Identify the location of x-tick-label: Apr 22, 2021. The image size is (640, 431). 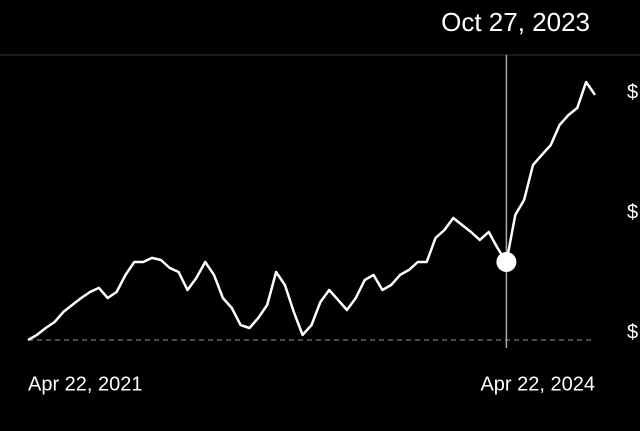
(85, 384).